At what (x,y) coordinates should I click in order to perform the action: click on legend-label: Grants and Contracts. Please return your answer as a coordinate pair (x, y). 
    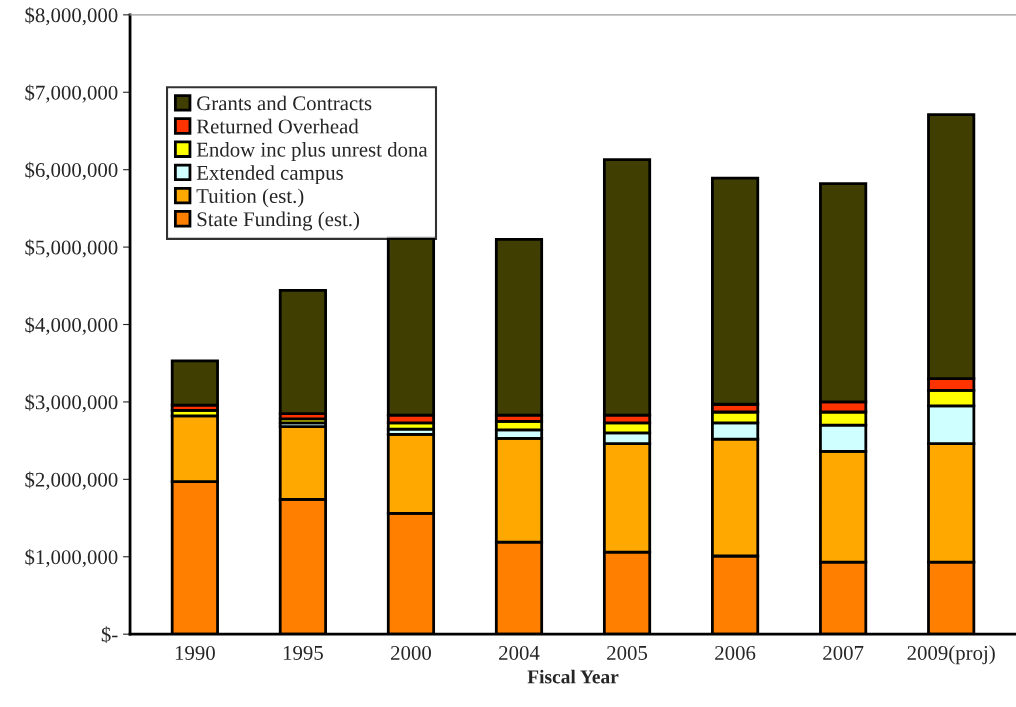
    Looking at the image, I should click on (284, 103).